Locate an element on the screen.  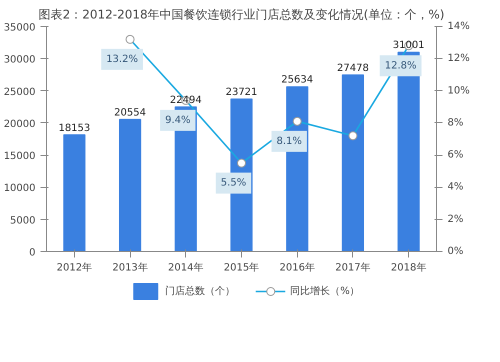
x-tick-label: 2016年 is located at coordinates (297, 268).